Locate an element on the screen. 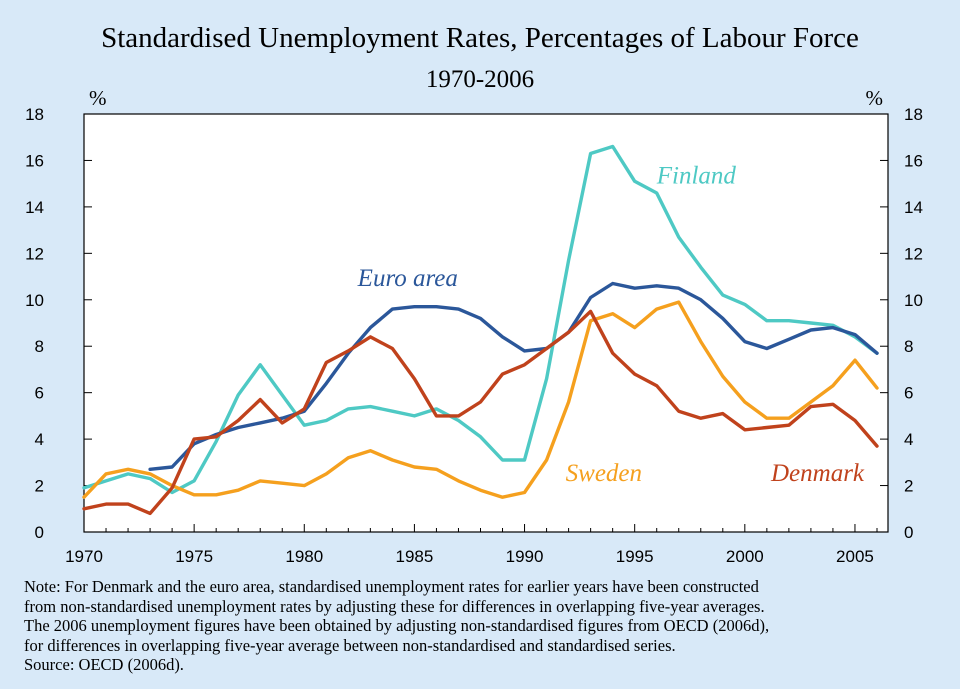 The height and width of the screenshot is (689, 960). y-tick-label-left: 18 is located at coordinates (34, 114).